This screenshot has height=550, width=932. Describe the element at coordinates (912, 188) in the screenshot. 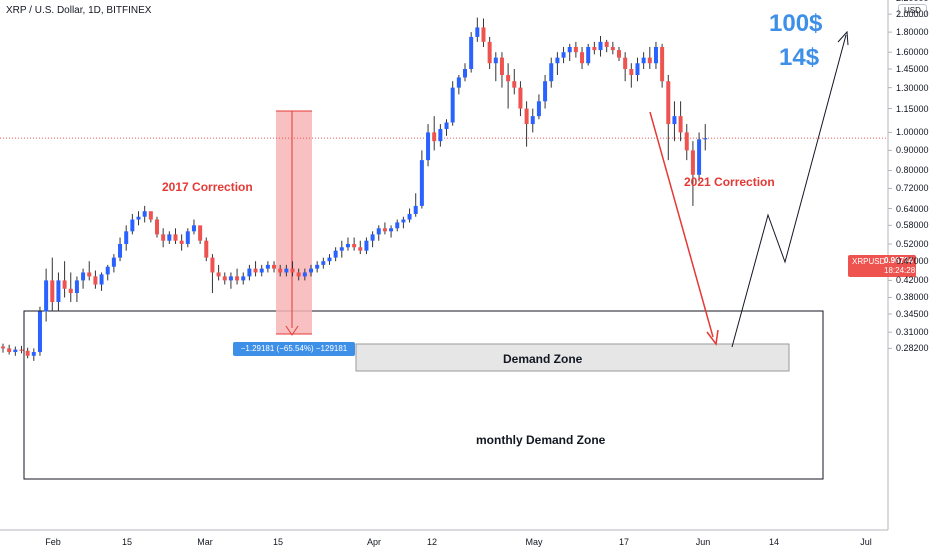

I see `y-tick-label: 0.72000` at that location.